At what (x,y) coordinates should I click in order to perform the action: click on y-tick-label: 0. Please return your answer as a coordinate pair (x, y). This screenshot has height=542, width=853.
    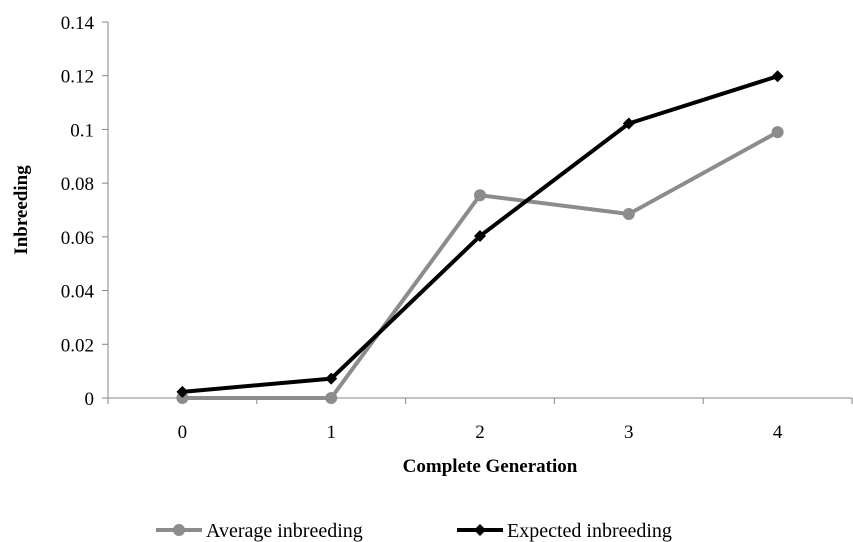
    Looking at the image, I should click on (90, 399).